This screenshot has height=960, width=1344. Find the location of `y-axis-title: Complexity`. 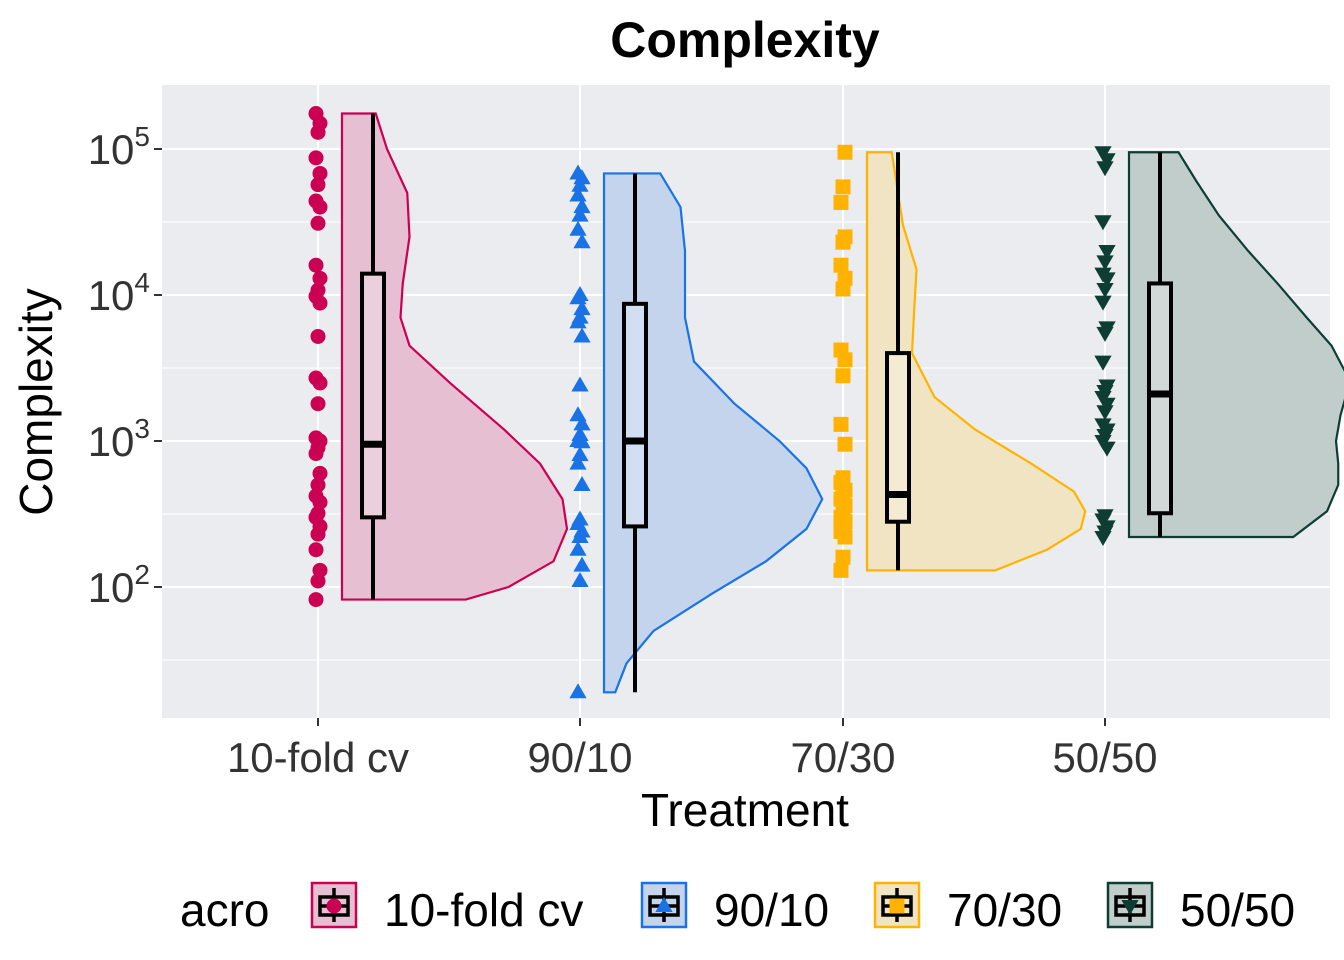

y-axis-title: Complexity is located at coordinates (36, 402).